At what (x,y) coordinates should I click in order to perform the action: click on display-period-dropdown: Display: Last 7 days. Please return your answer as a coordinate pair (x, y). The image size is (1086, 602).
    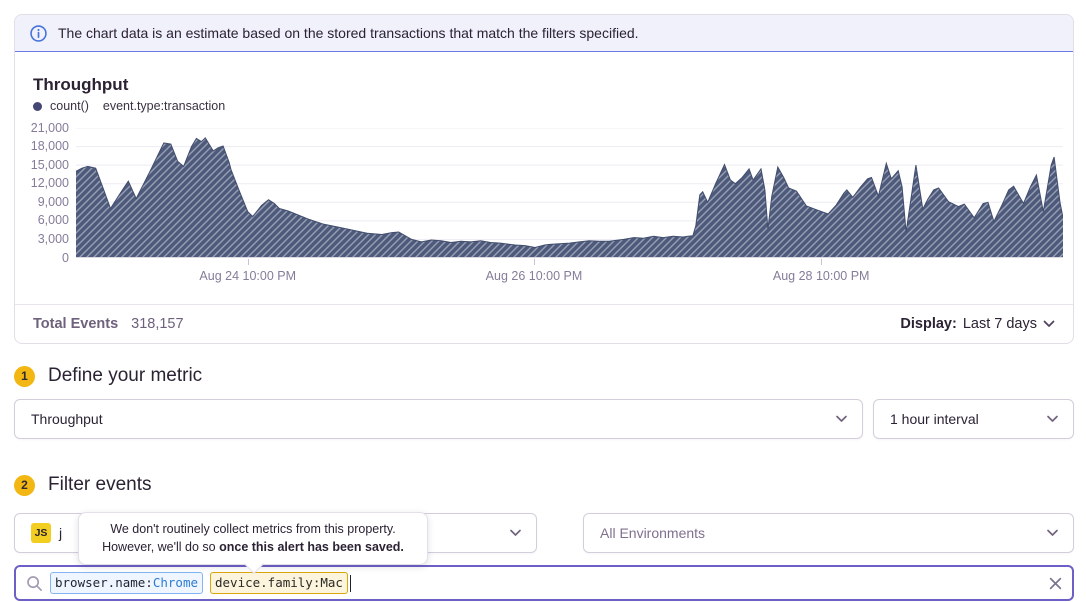
    Looking at the image, I should click on (977, 324).